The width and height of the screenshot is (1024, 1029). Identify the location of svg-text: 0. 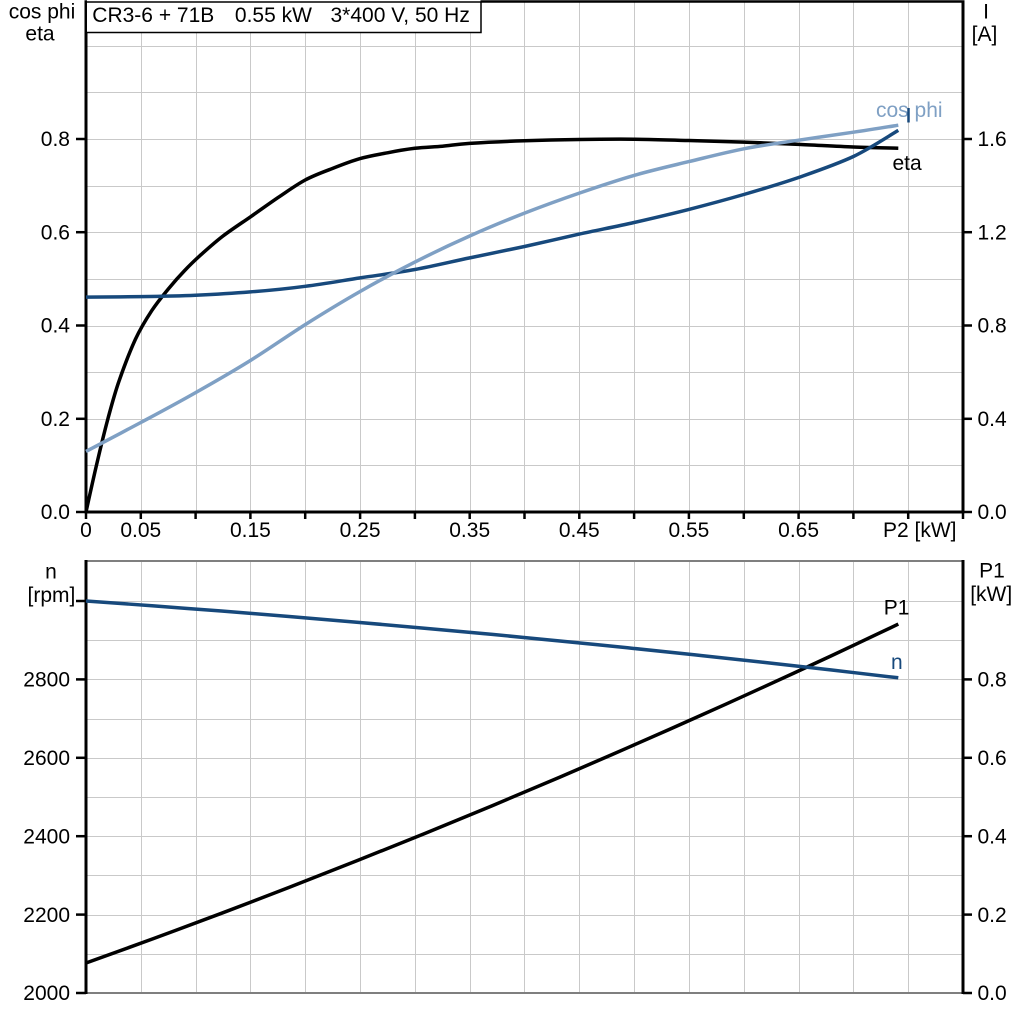
(86, 530).